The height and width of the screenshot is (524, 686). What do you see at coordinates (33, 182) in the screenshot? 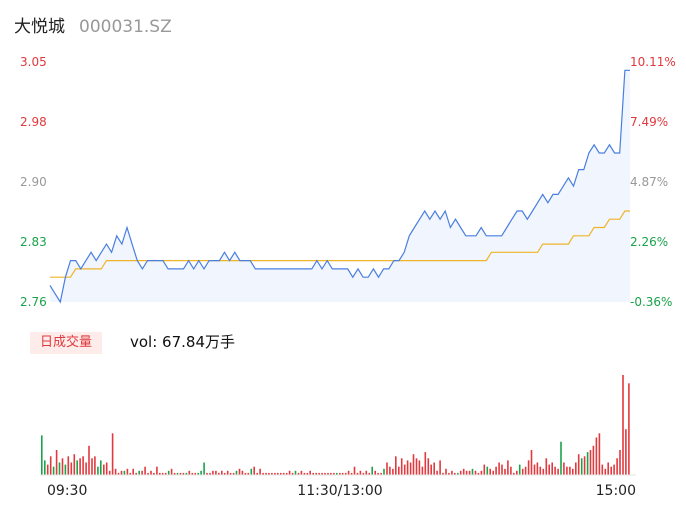
I see `y-left-tick-label: 2.90` at bounding box center [33, 182].